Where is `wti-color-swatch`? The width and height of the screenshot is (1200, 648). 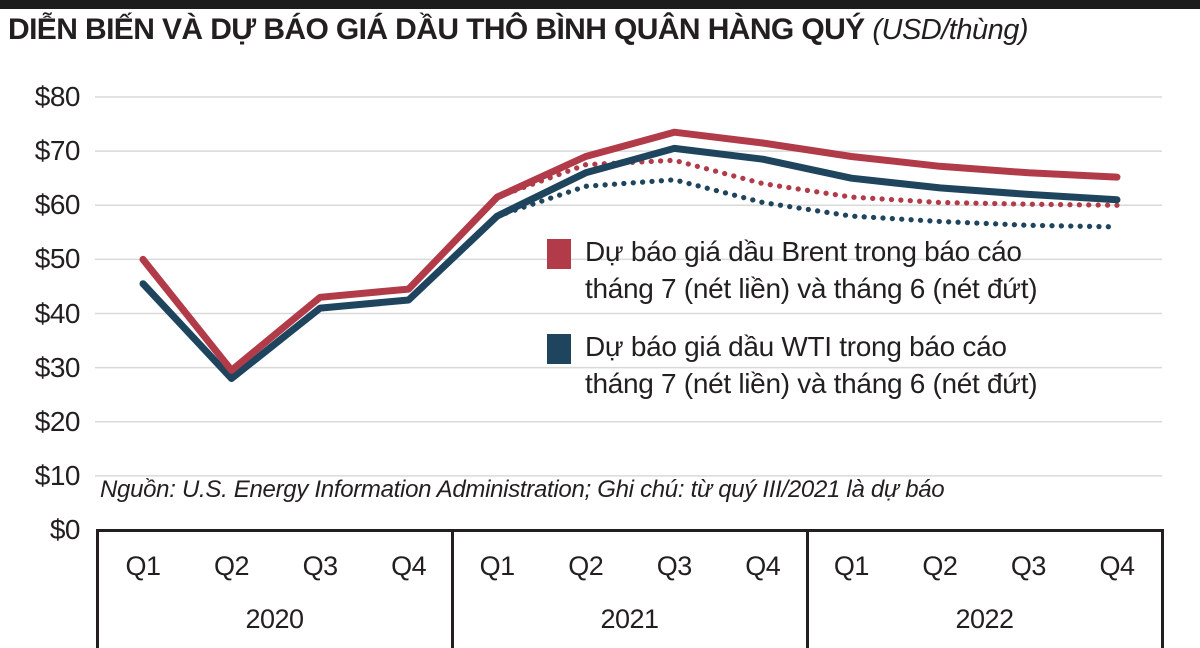 wti-color-swatch is located at coordinates (559, 349).